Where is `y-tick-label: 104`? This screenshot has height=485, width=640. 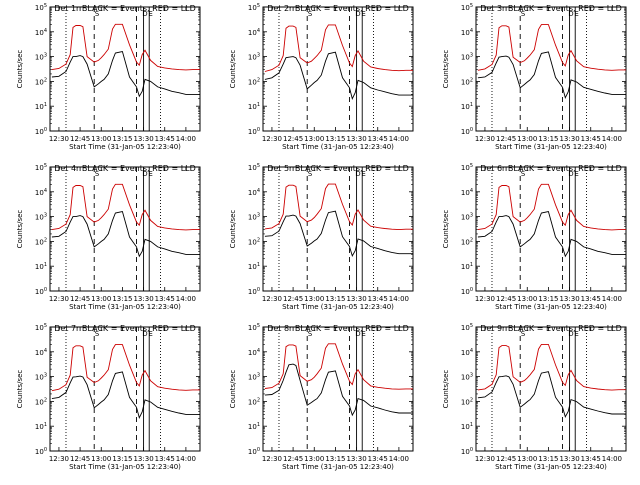 y-tick-label: 104 is located at coordinates (467, 32).